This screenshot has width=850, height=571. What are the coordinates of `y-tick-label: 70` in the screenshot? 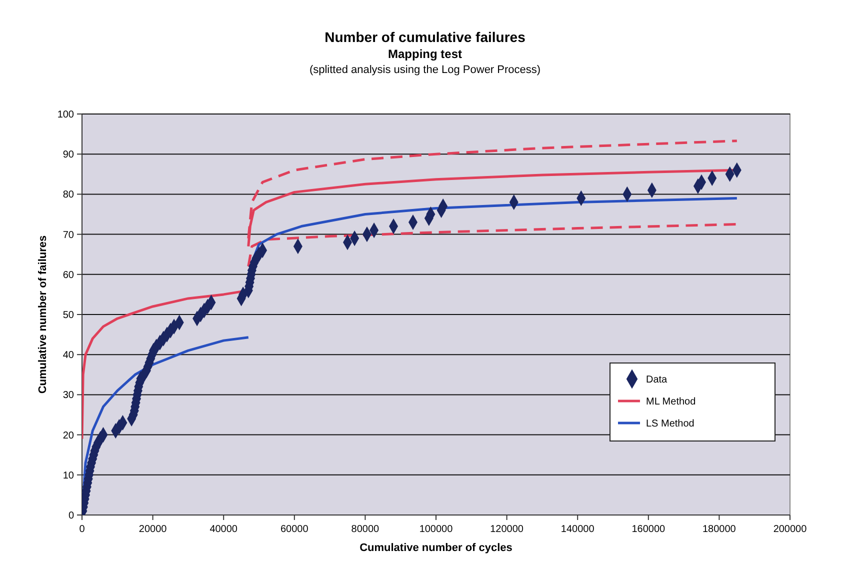 It's located at (68, 235).